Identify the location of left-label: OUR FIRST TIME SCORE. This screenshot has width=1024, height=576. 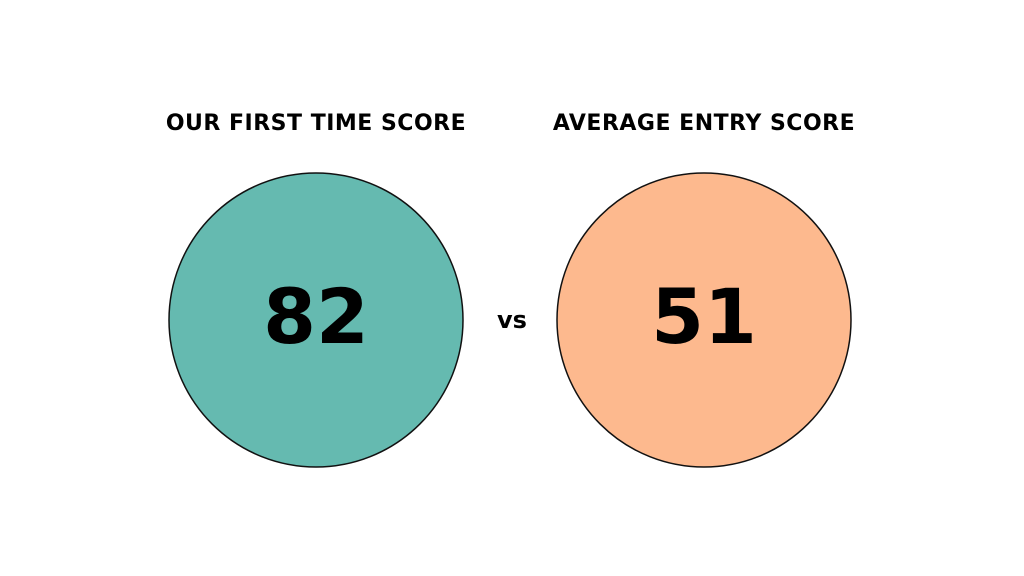
(316, 123).